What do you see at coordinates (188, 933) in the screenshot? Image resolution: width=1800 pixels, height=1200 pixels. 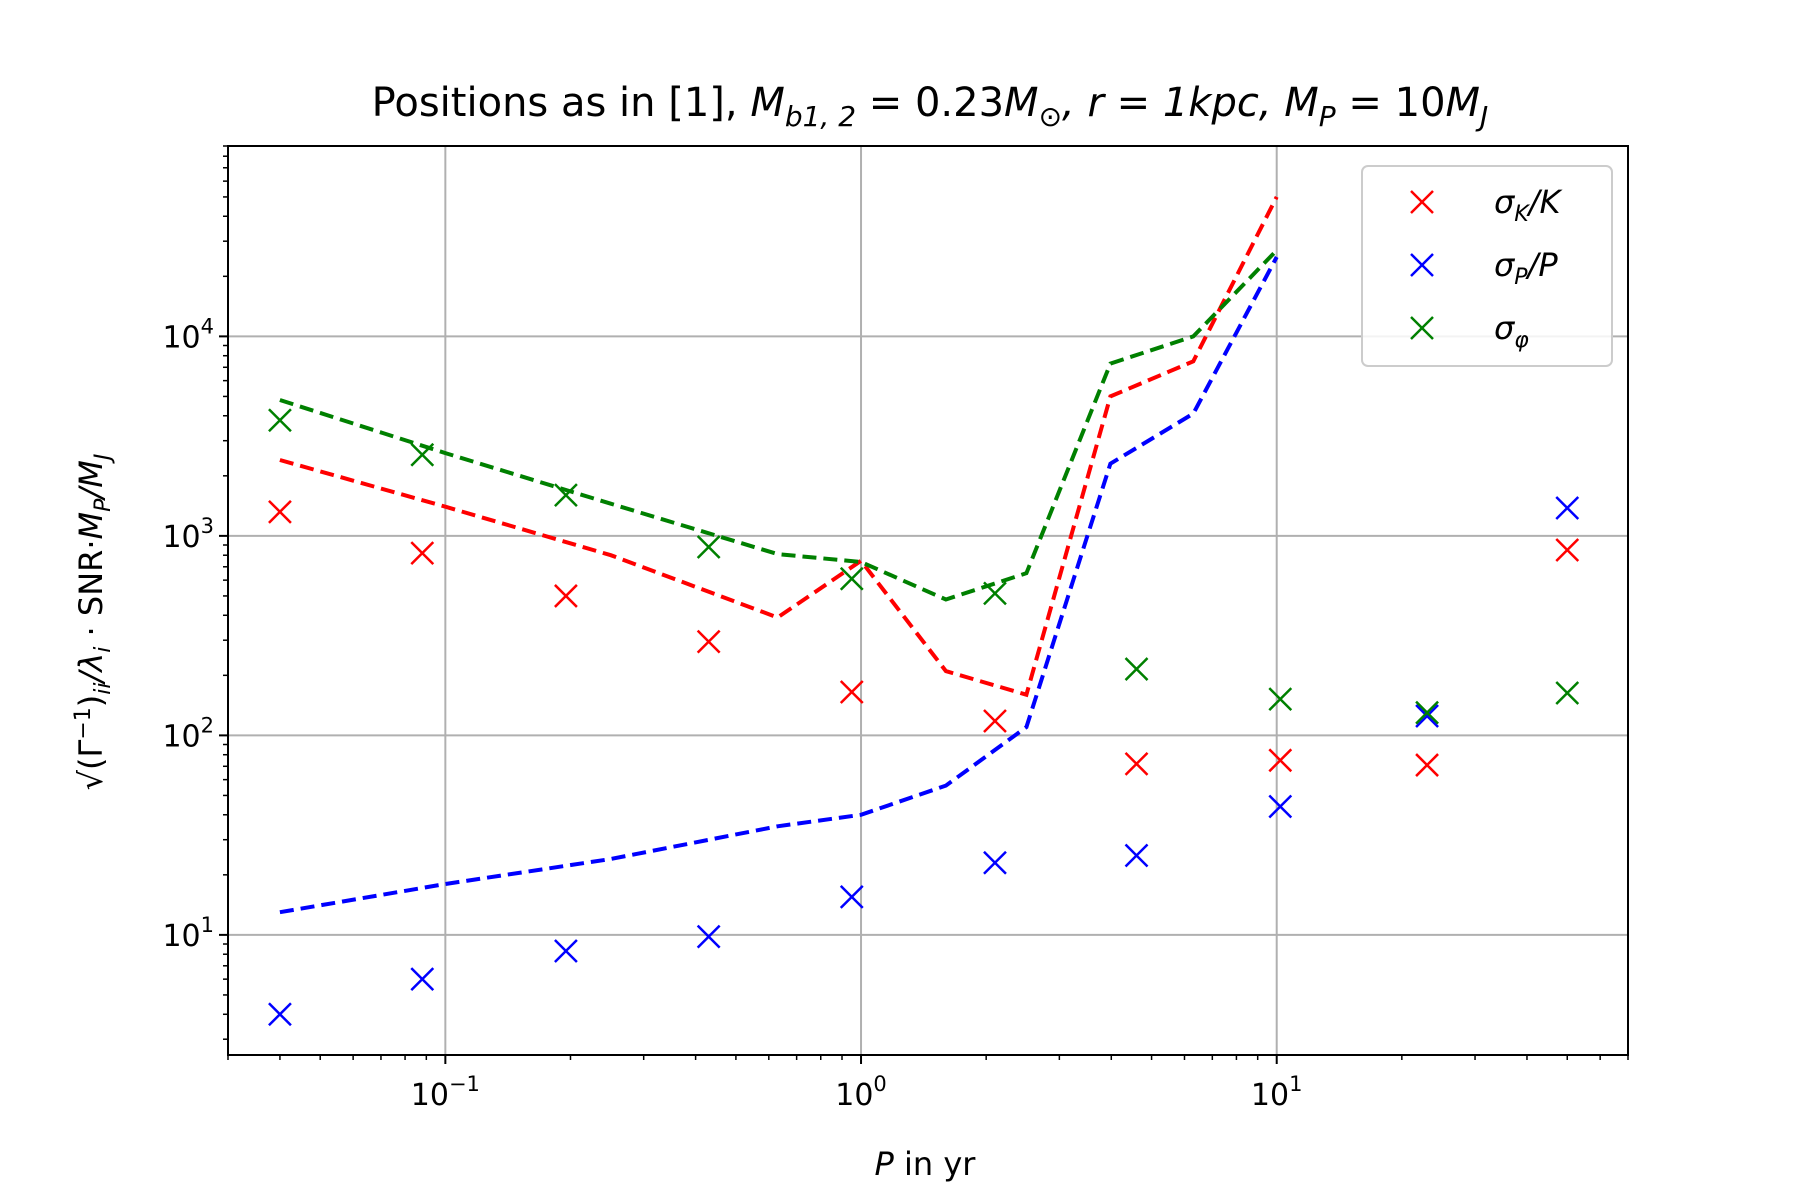 I see `y-tick-label: 10¹` at bounding box center [188, 933].